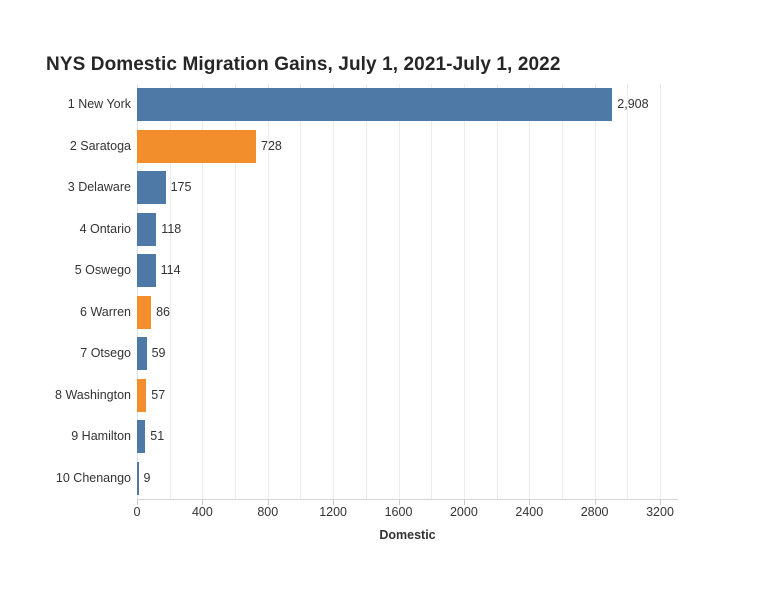 The image size is (763, 594). I want to click on zero-line, so click(137, 291).